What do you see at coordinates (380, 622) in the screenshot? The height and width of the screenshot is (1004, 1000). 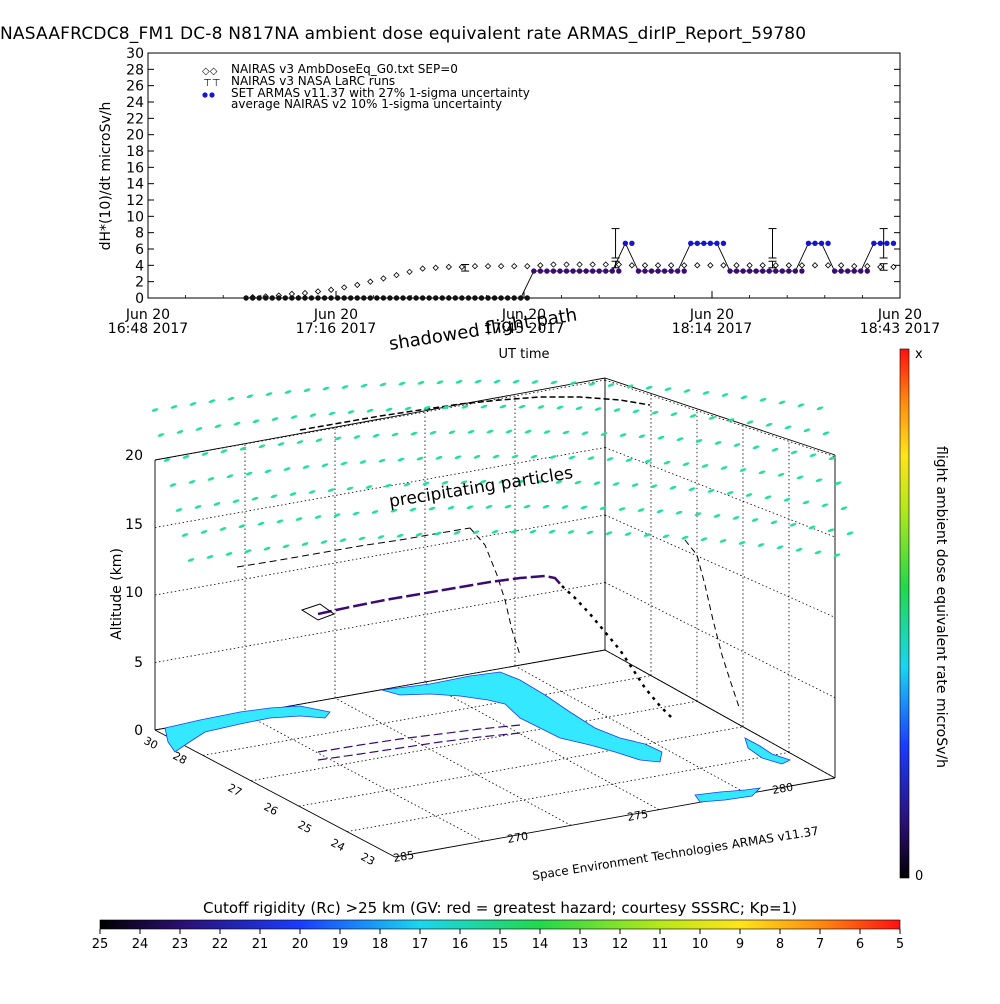 I see `grid-alt-line-left` at bounding box center [380, 622].